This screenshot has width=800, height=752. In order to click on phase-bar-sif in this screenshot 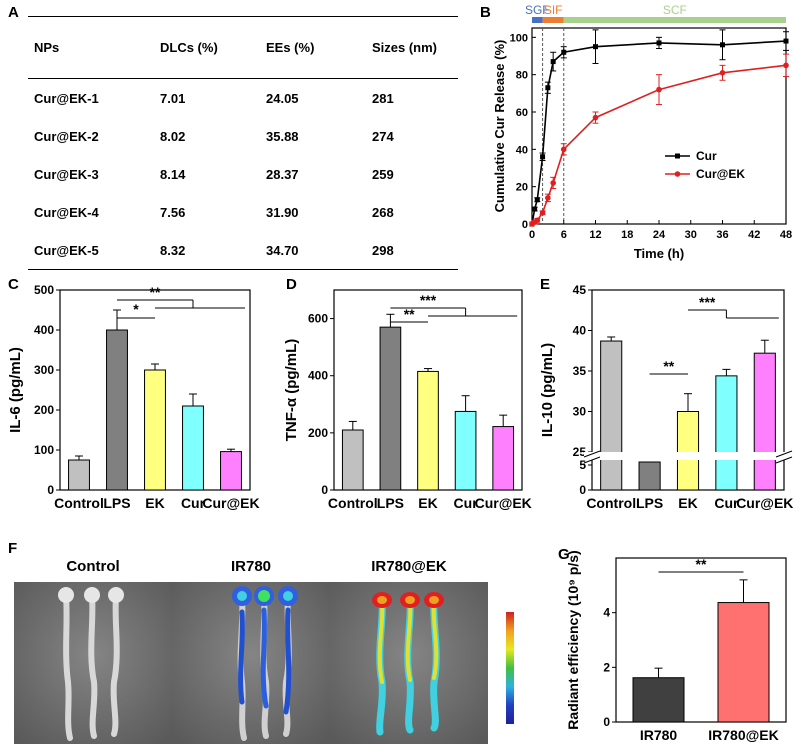, I will do `click(553, 20)`.